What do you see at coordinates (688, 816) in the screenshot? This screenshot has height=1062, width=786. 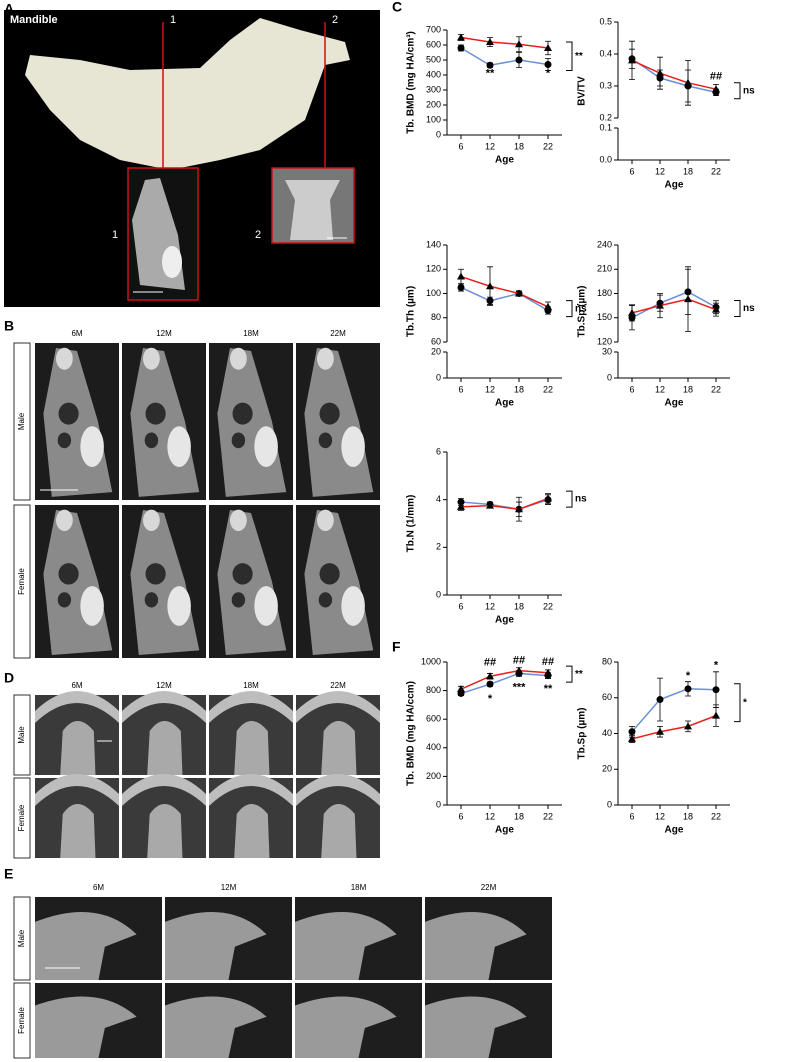 I see `x-tick-label: 18` at bounding box center [688, 816].